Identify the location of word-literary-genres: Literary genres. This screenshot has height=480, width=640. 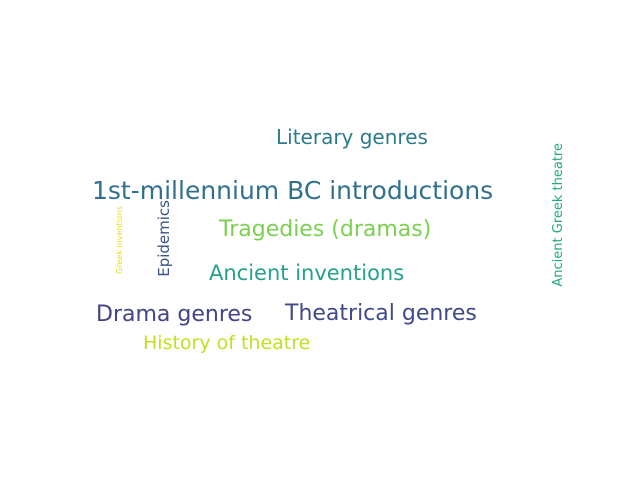
(352, 137).